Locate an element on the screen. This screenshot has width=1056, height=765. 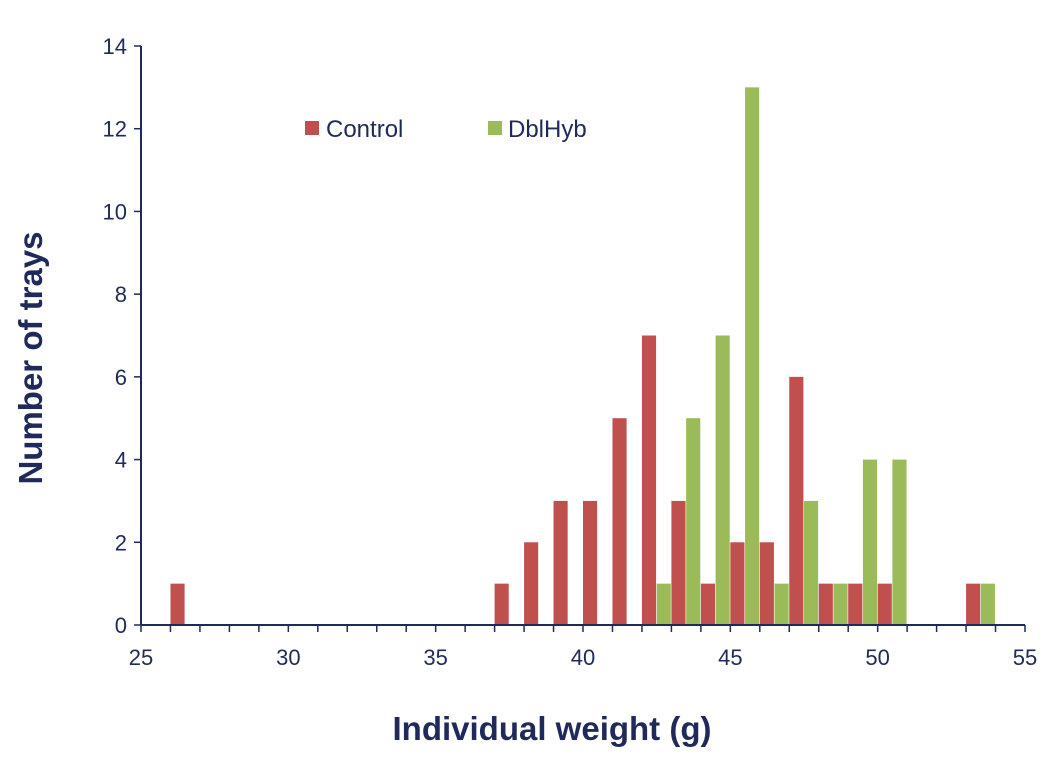
legend: Control DblHyb is located at coordinates (446, 129).